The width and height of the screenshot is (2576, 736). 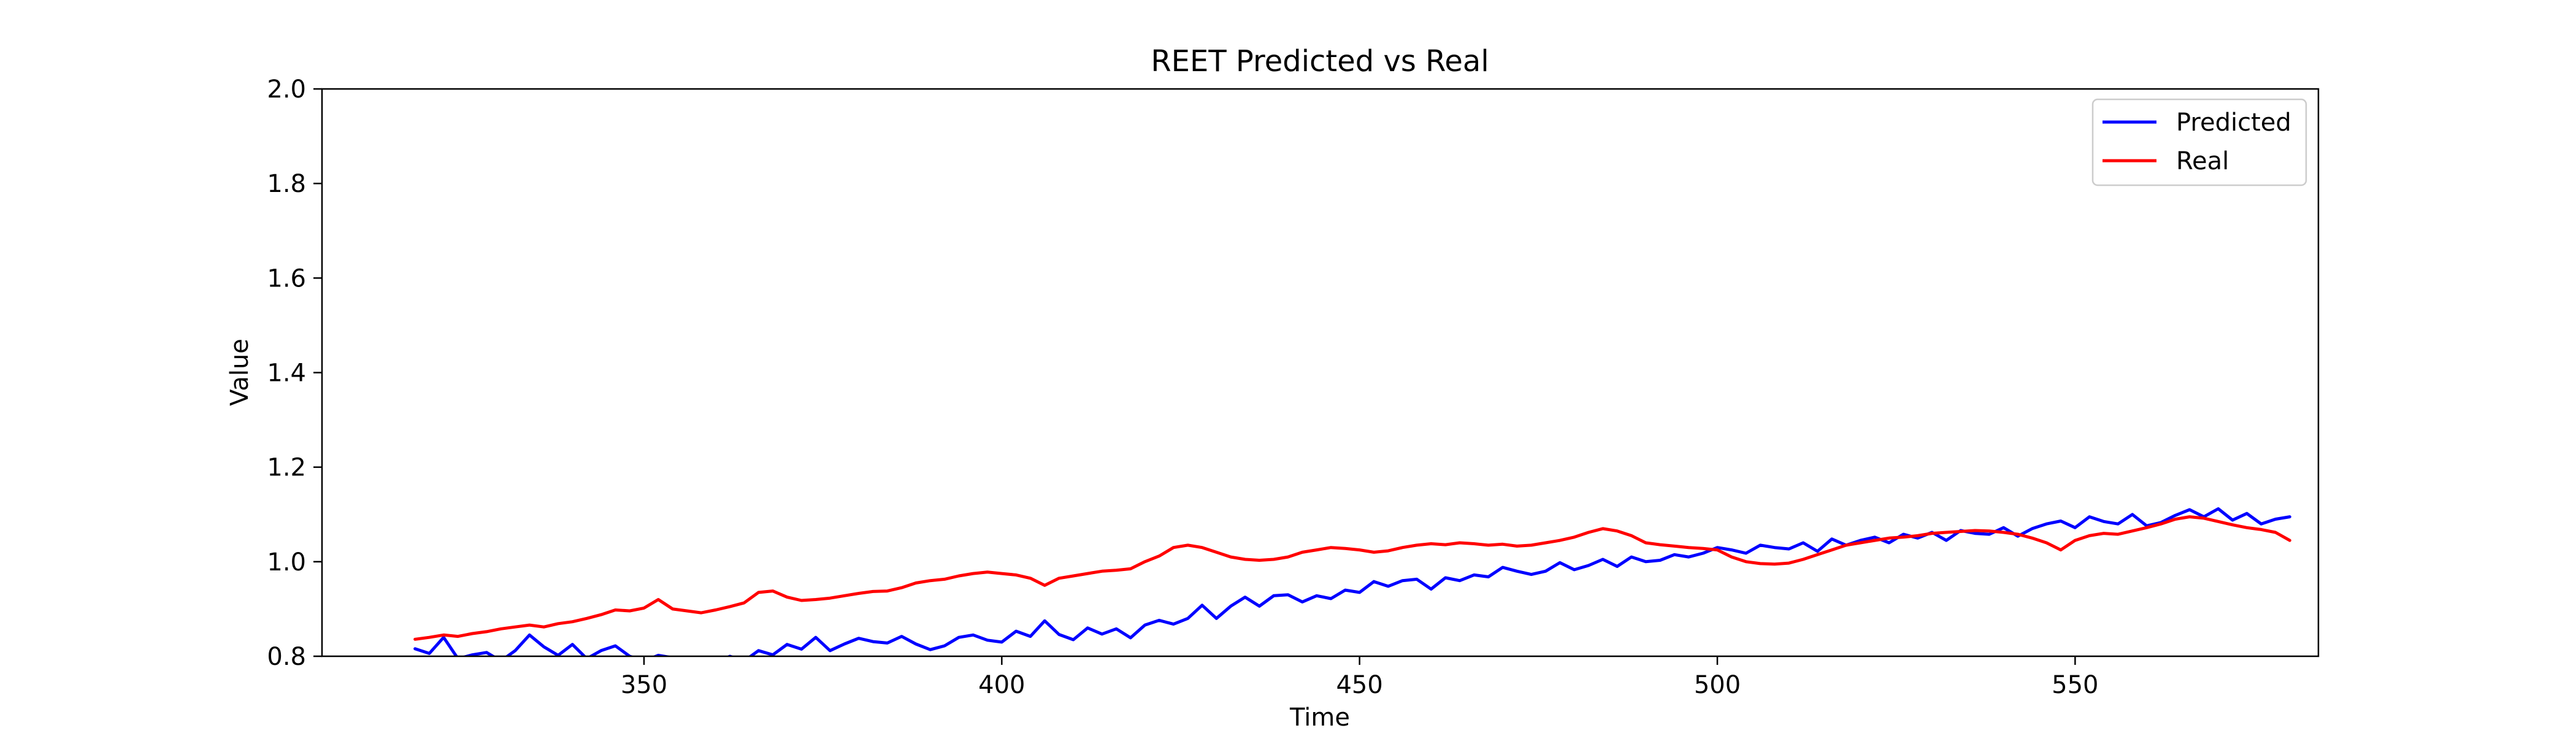 I want to click on series-line-predicted, so click(x=1352, y=581).